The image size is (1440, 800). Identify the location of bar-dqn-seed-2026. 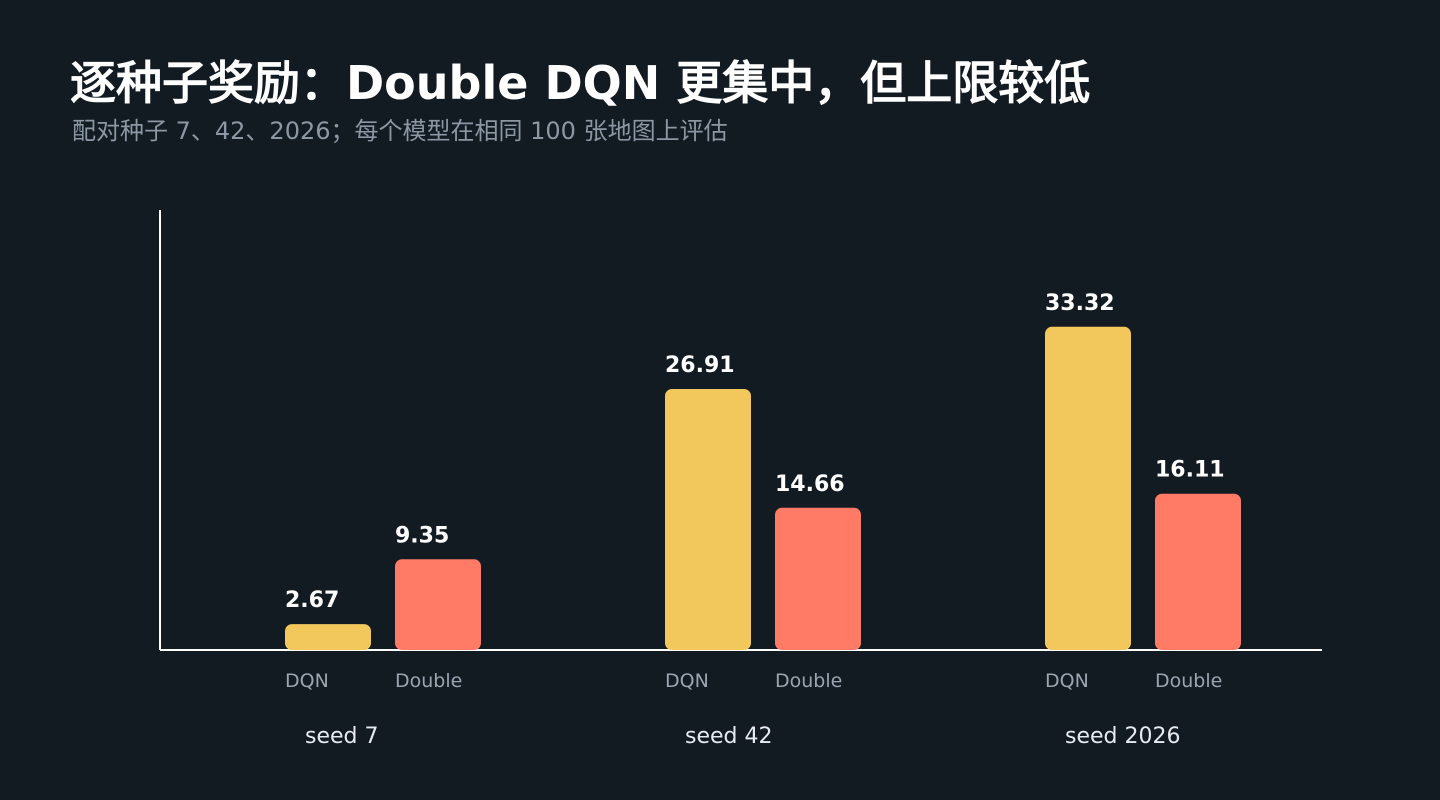
(1088, 488).